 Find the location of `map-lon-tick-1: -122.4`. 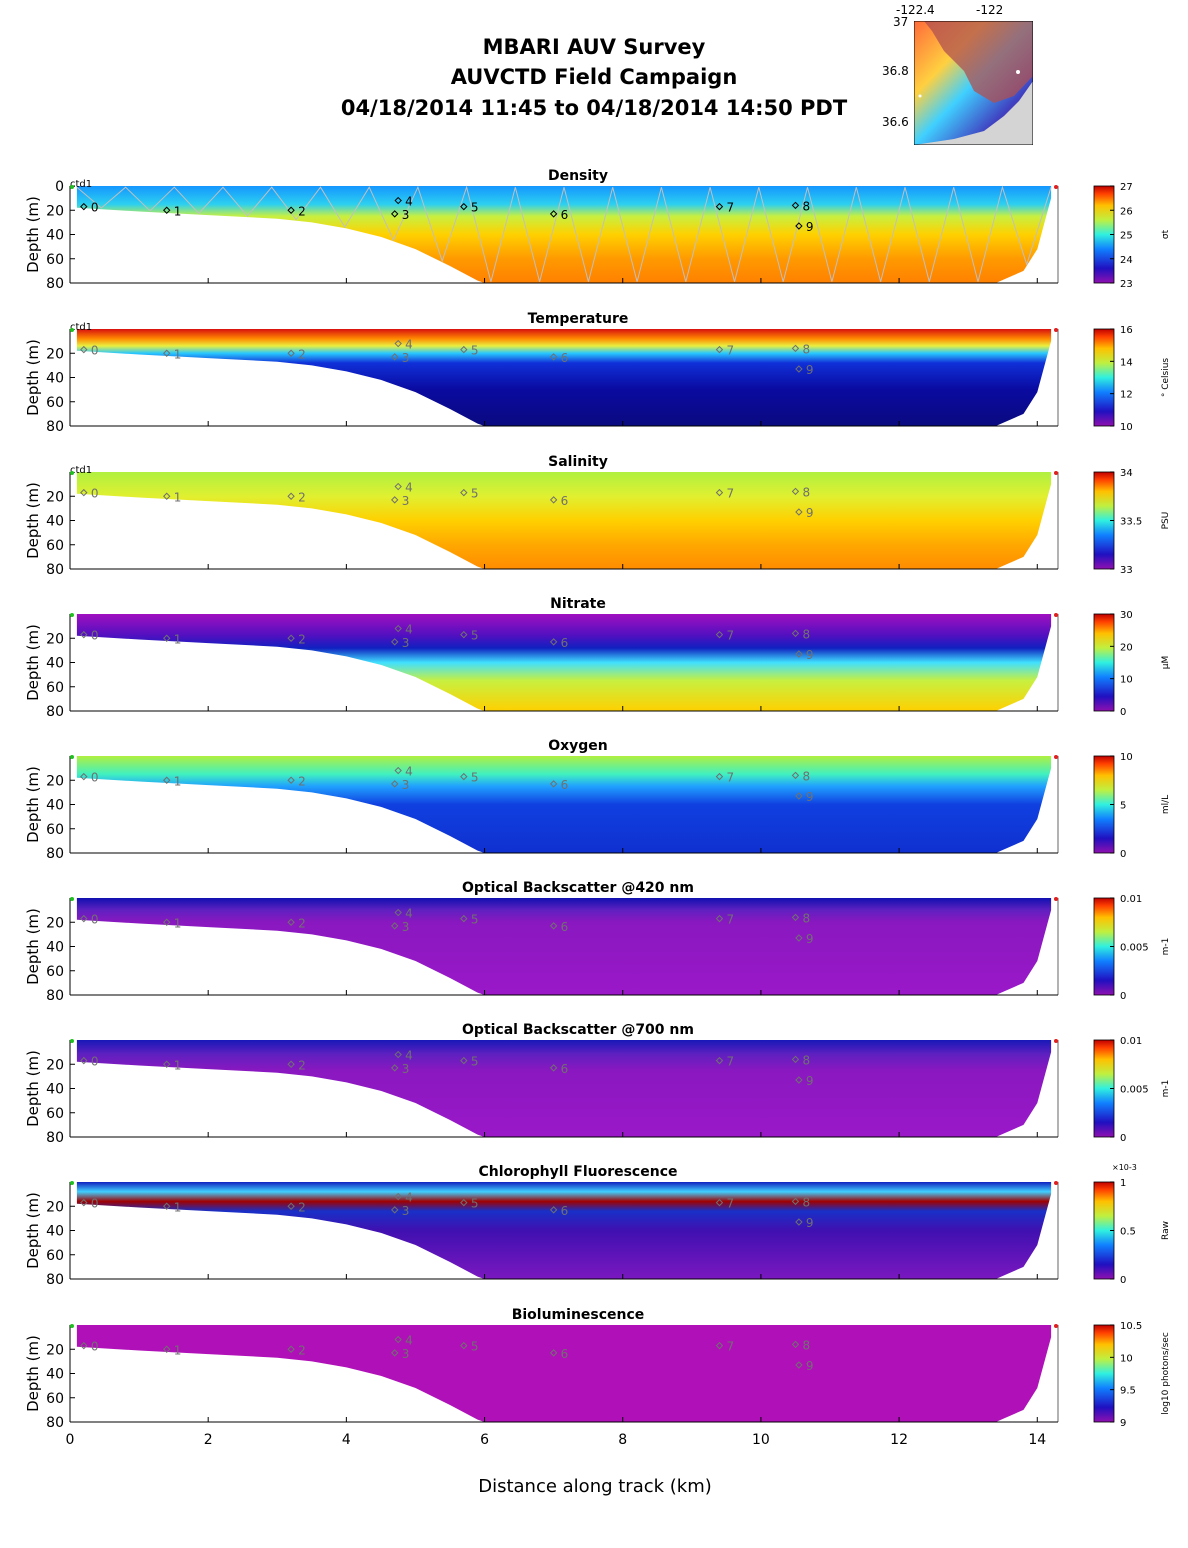

map-lon-tick-1: -122.4 is located at coordinates (915, 10).